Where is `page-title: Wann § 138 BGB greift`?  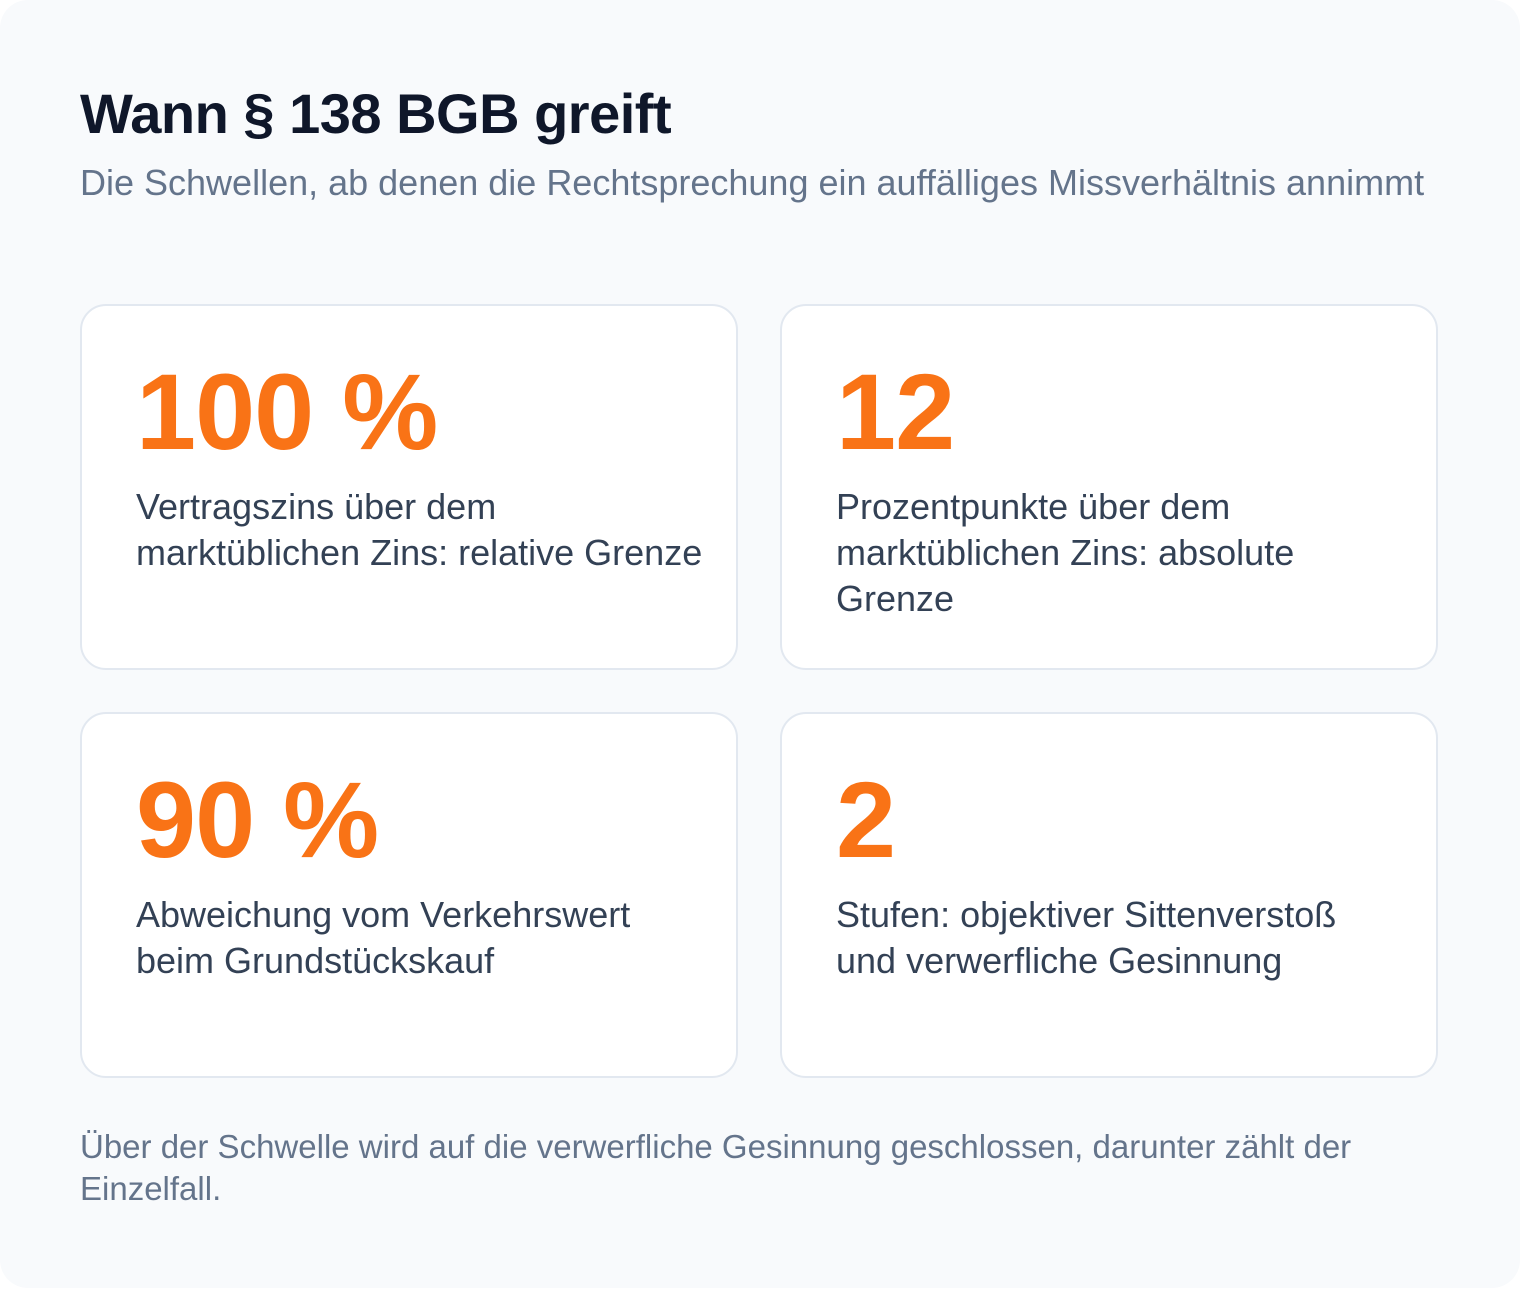 page-title: Wann § 138 BGB greift is located at coordinates (376, 113).